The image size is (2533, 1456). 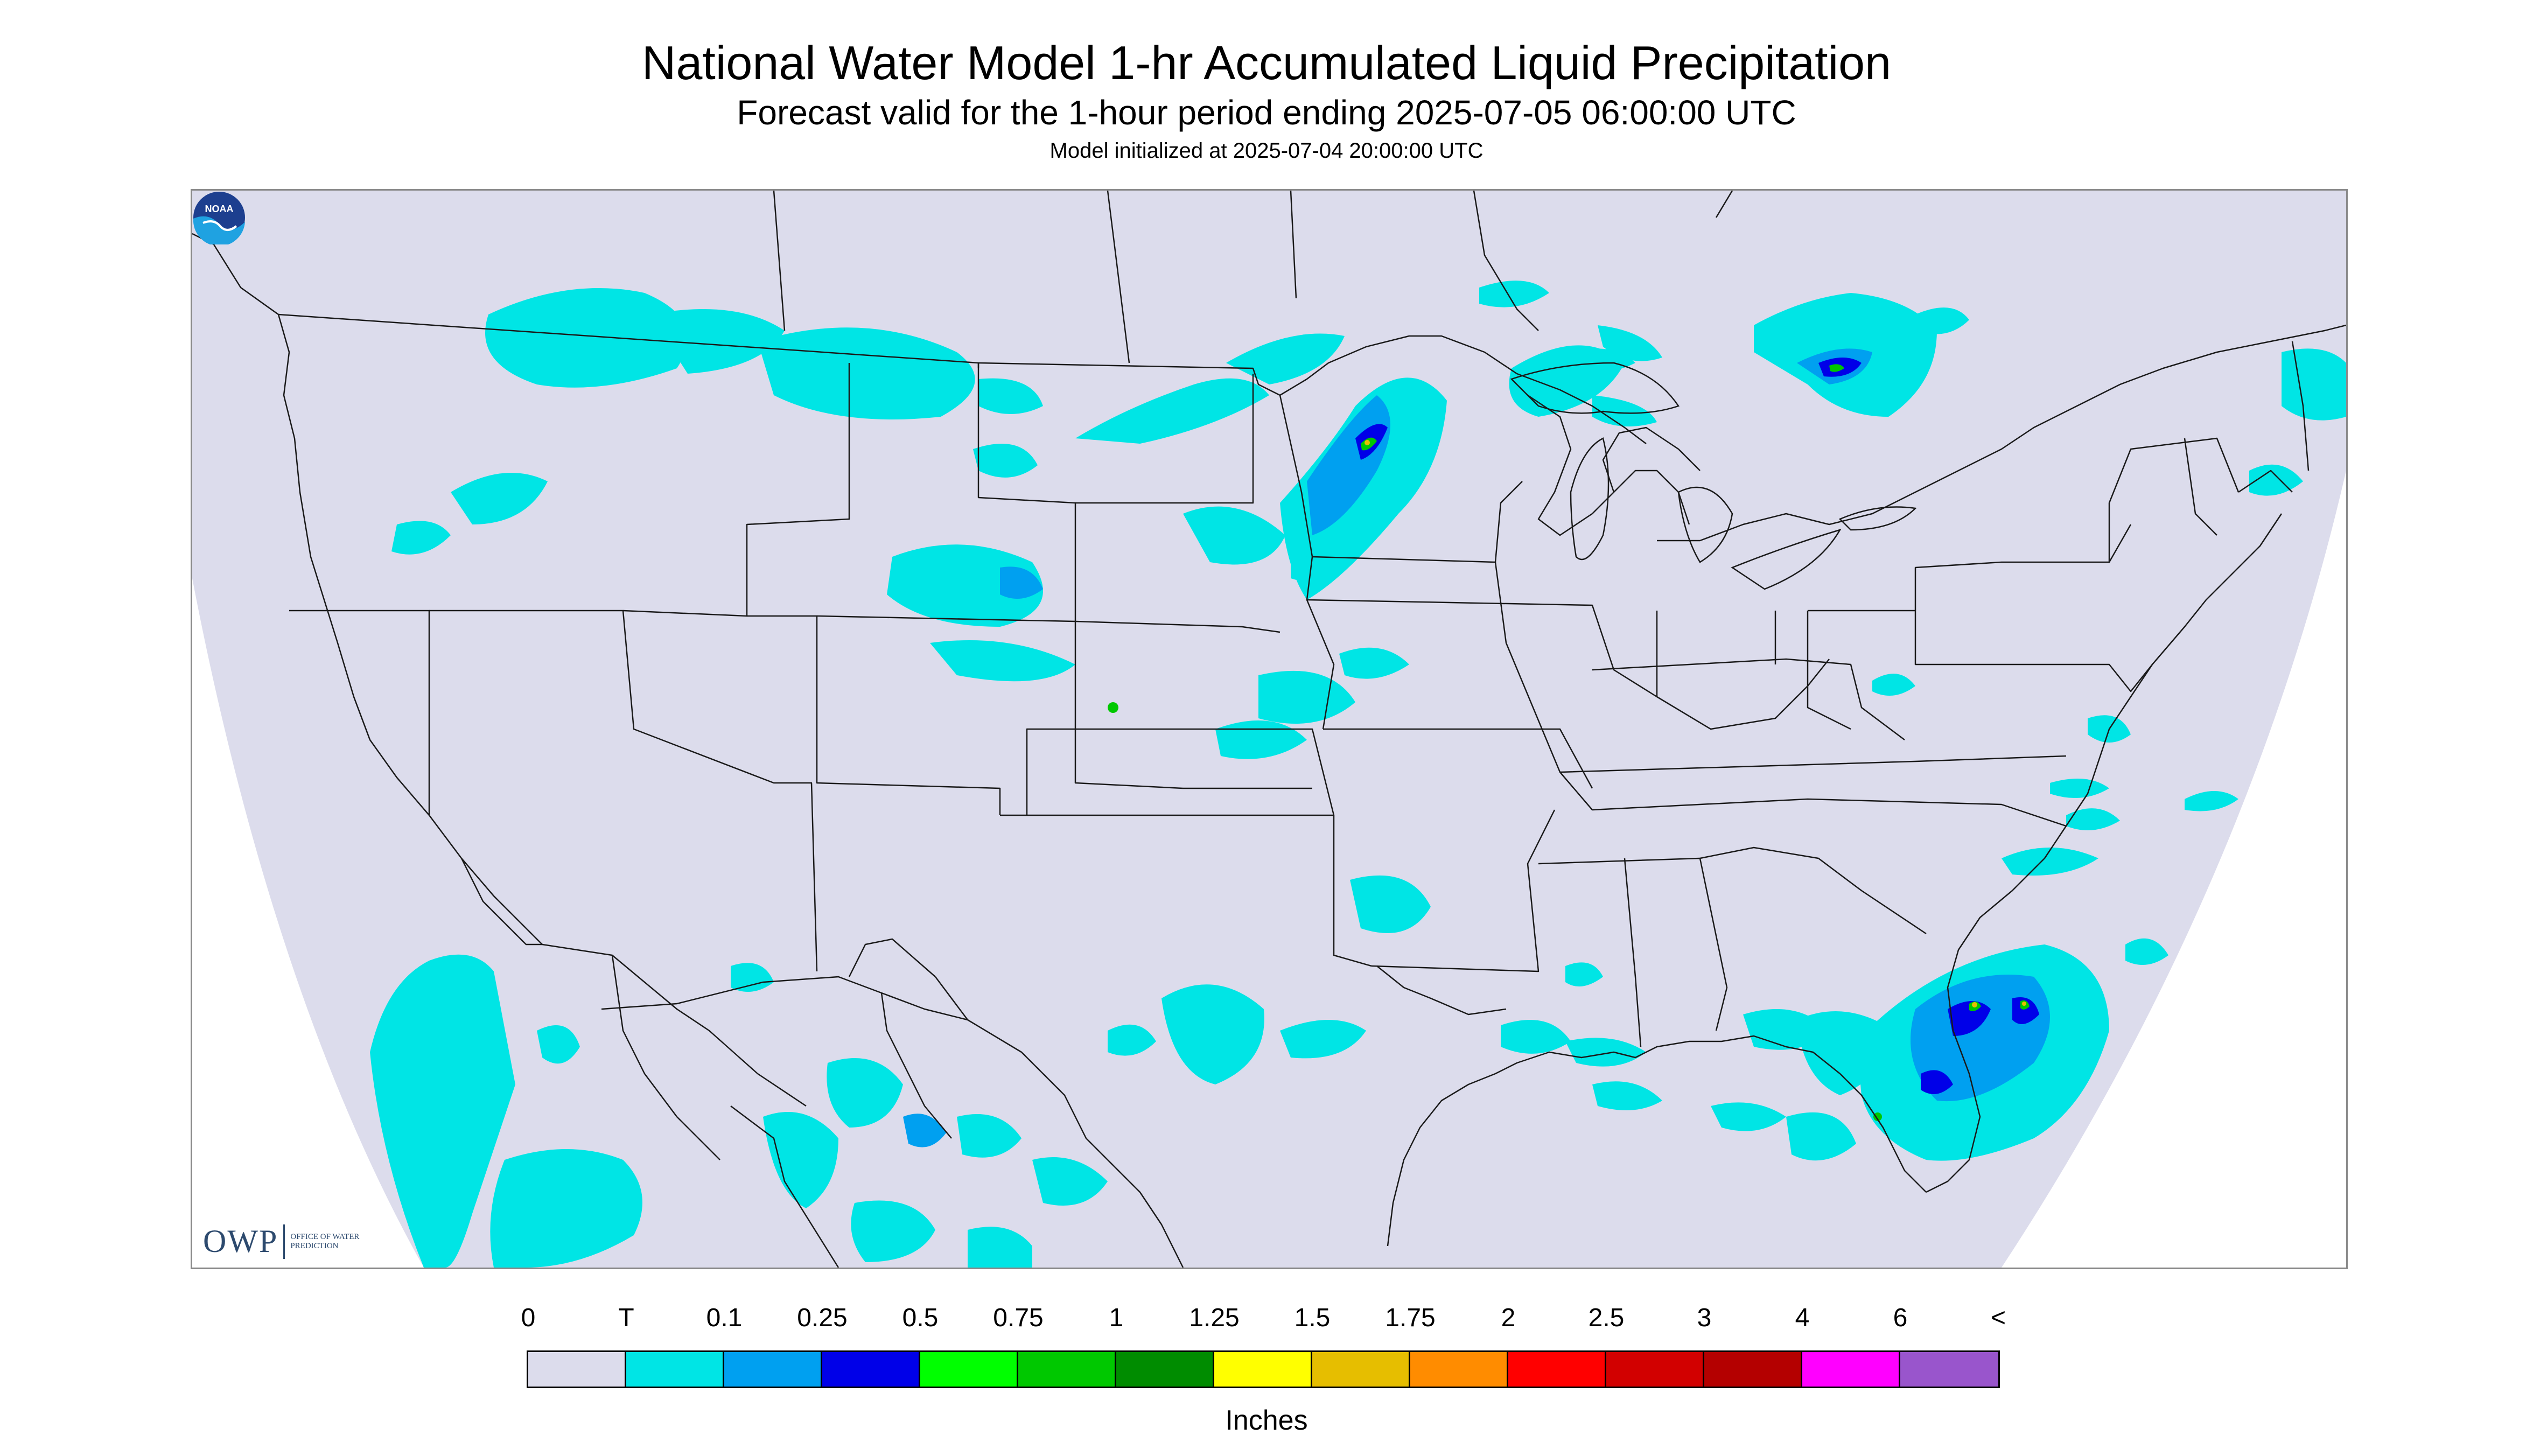 I want to click on legend-tick-label: 4, so click(x=1802, y=1318).